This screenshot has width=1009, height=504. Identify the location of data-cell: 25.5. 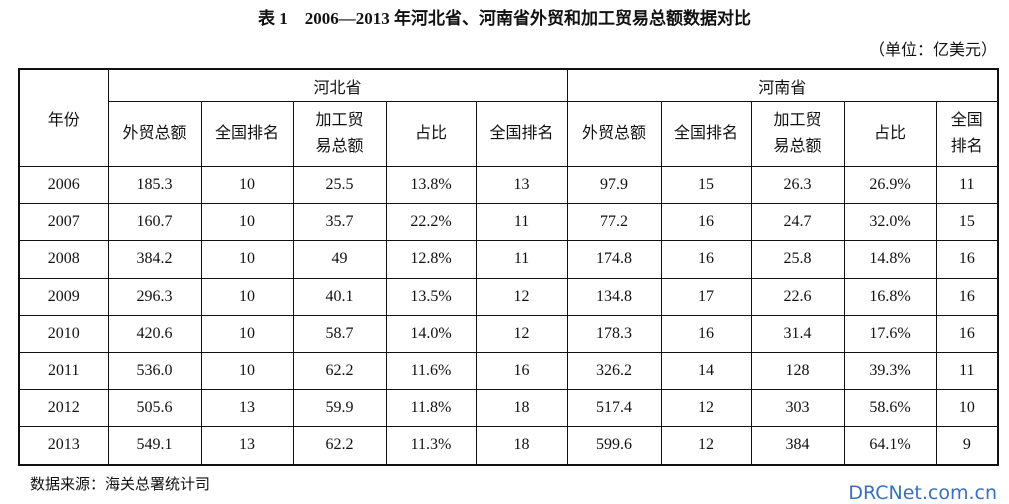
(339, 185).